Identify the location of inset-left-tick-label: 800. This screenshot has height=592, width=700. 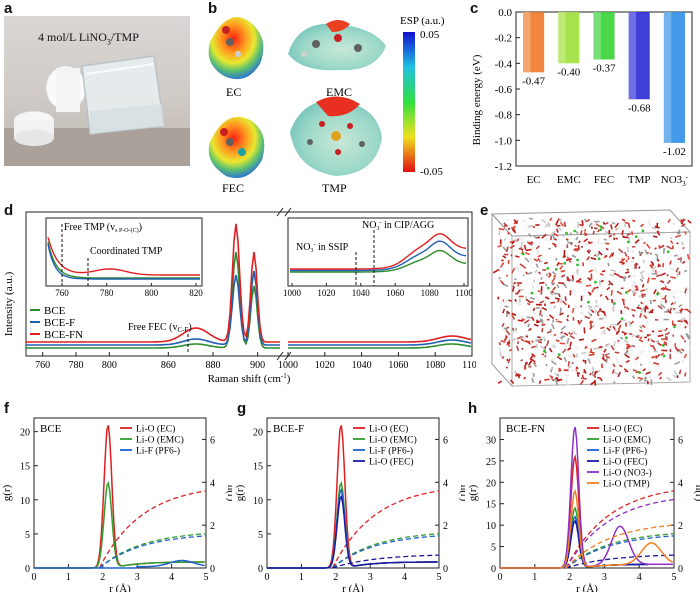
(152, 293).